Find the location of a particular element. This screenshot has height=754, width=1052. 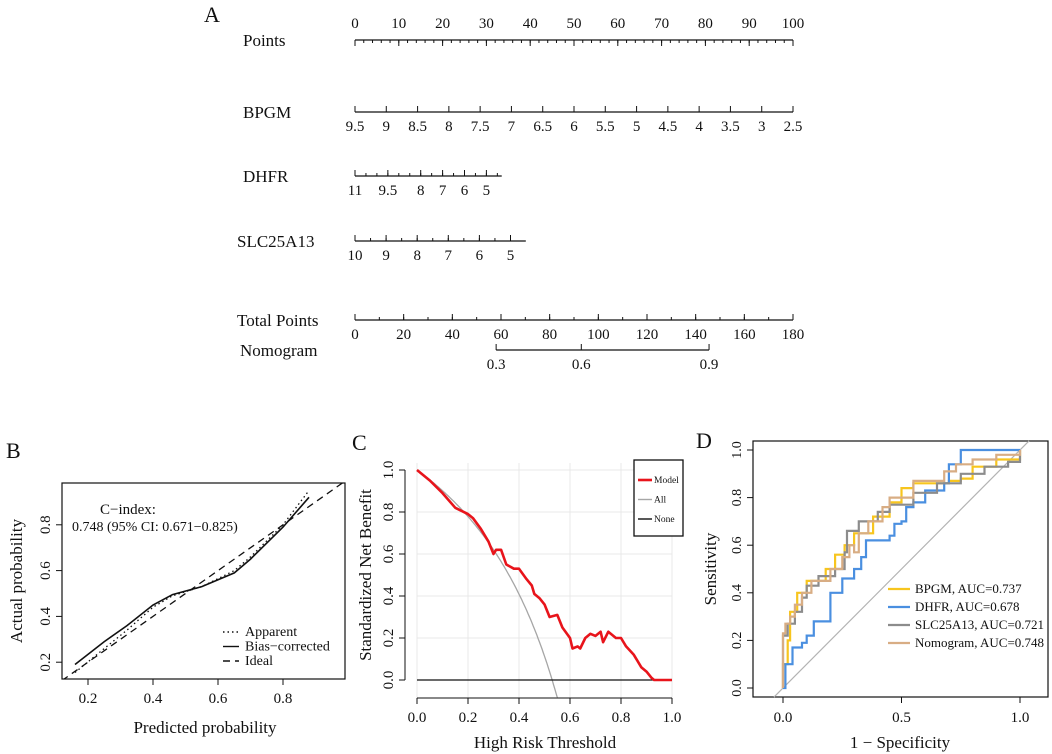

series-ideal is located at coordinates (203, 581).